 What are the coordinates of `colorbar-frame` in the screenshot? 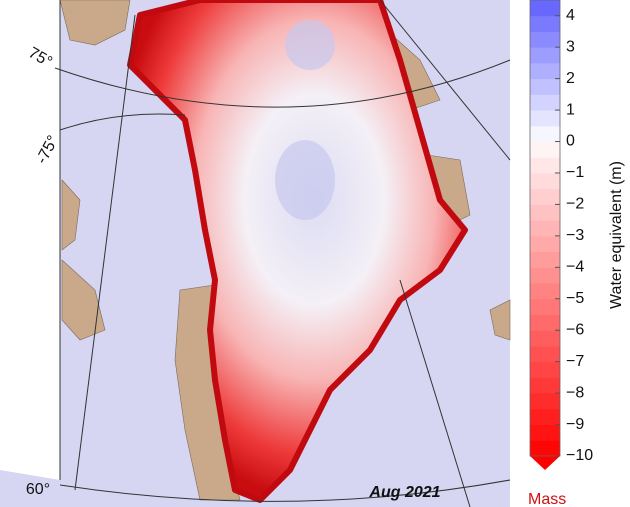 It's located at (545, 228).